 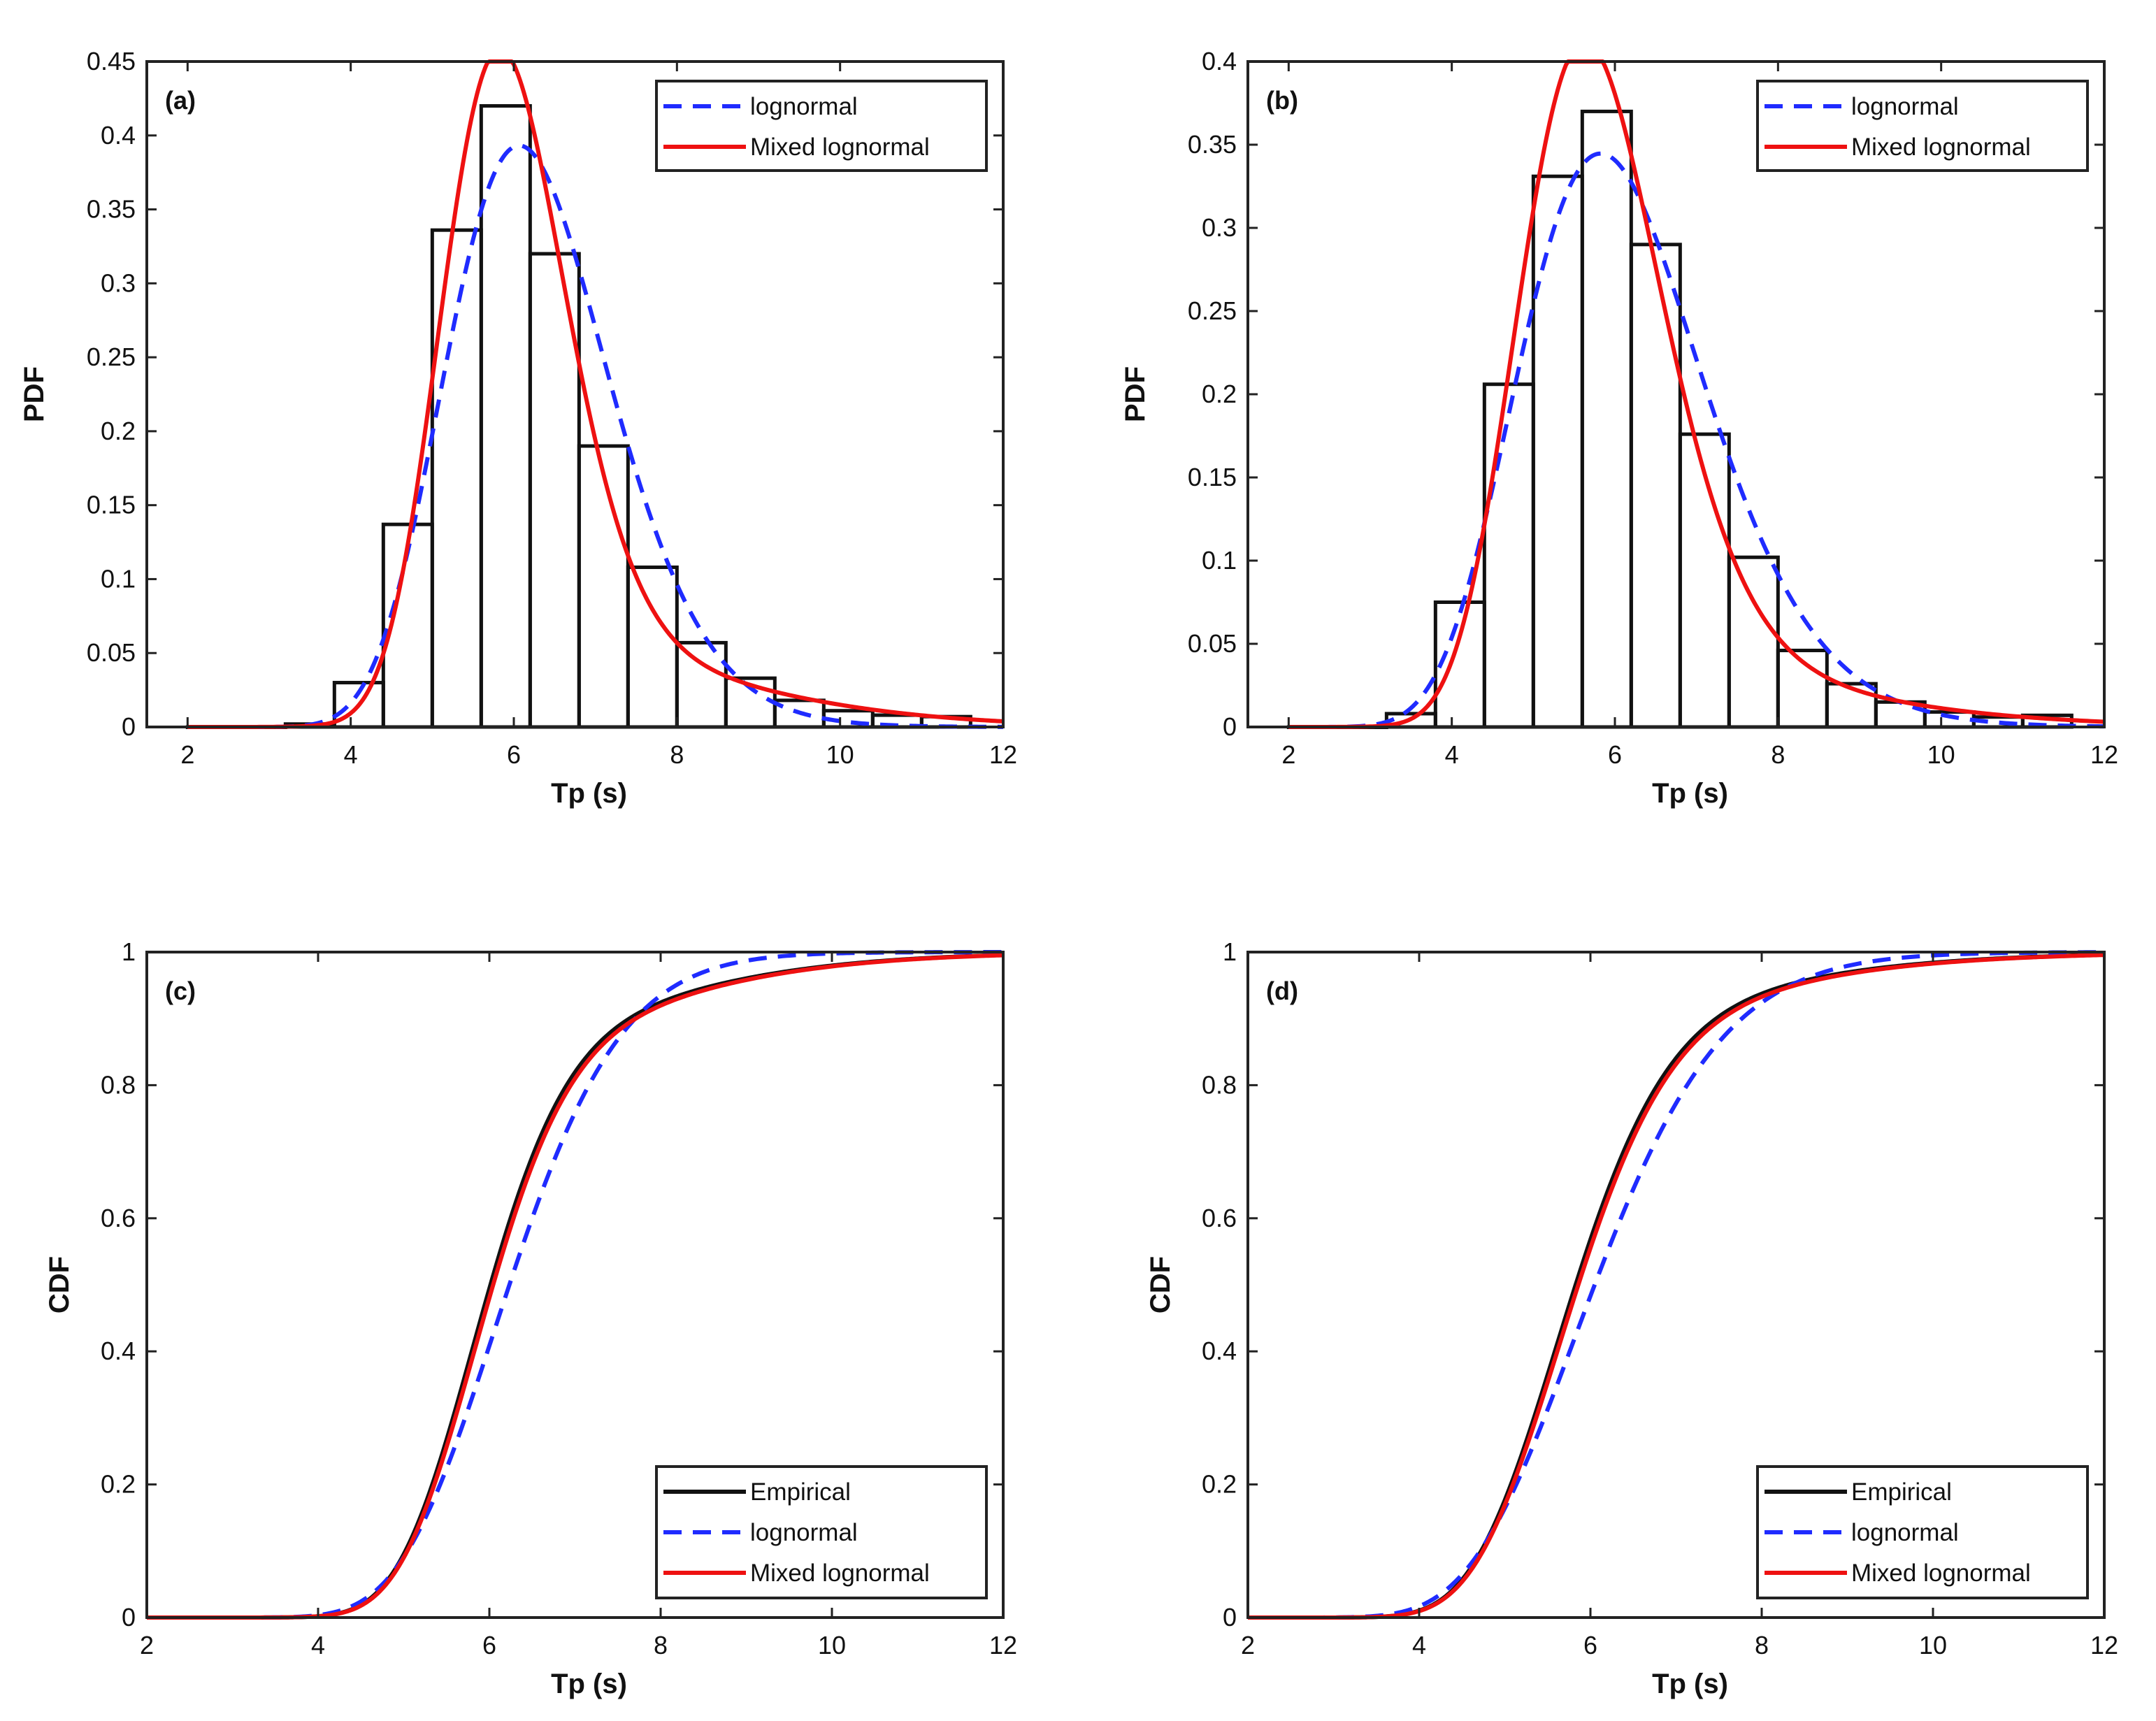 What do you see at coordinates (147, 1645) in the screenshot?
I see `x-tick-label-c-2: 2` at bounding box center [147, 1645].